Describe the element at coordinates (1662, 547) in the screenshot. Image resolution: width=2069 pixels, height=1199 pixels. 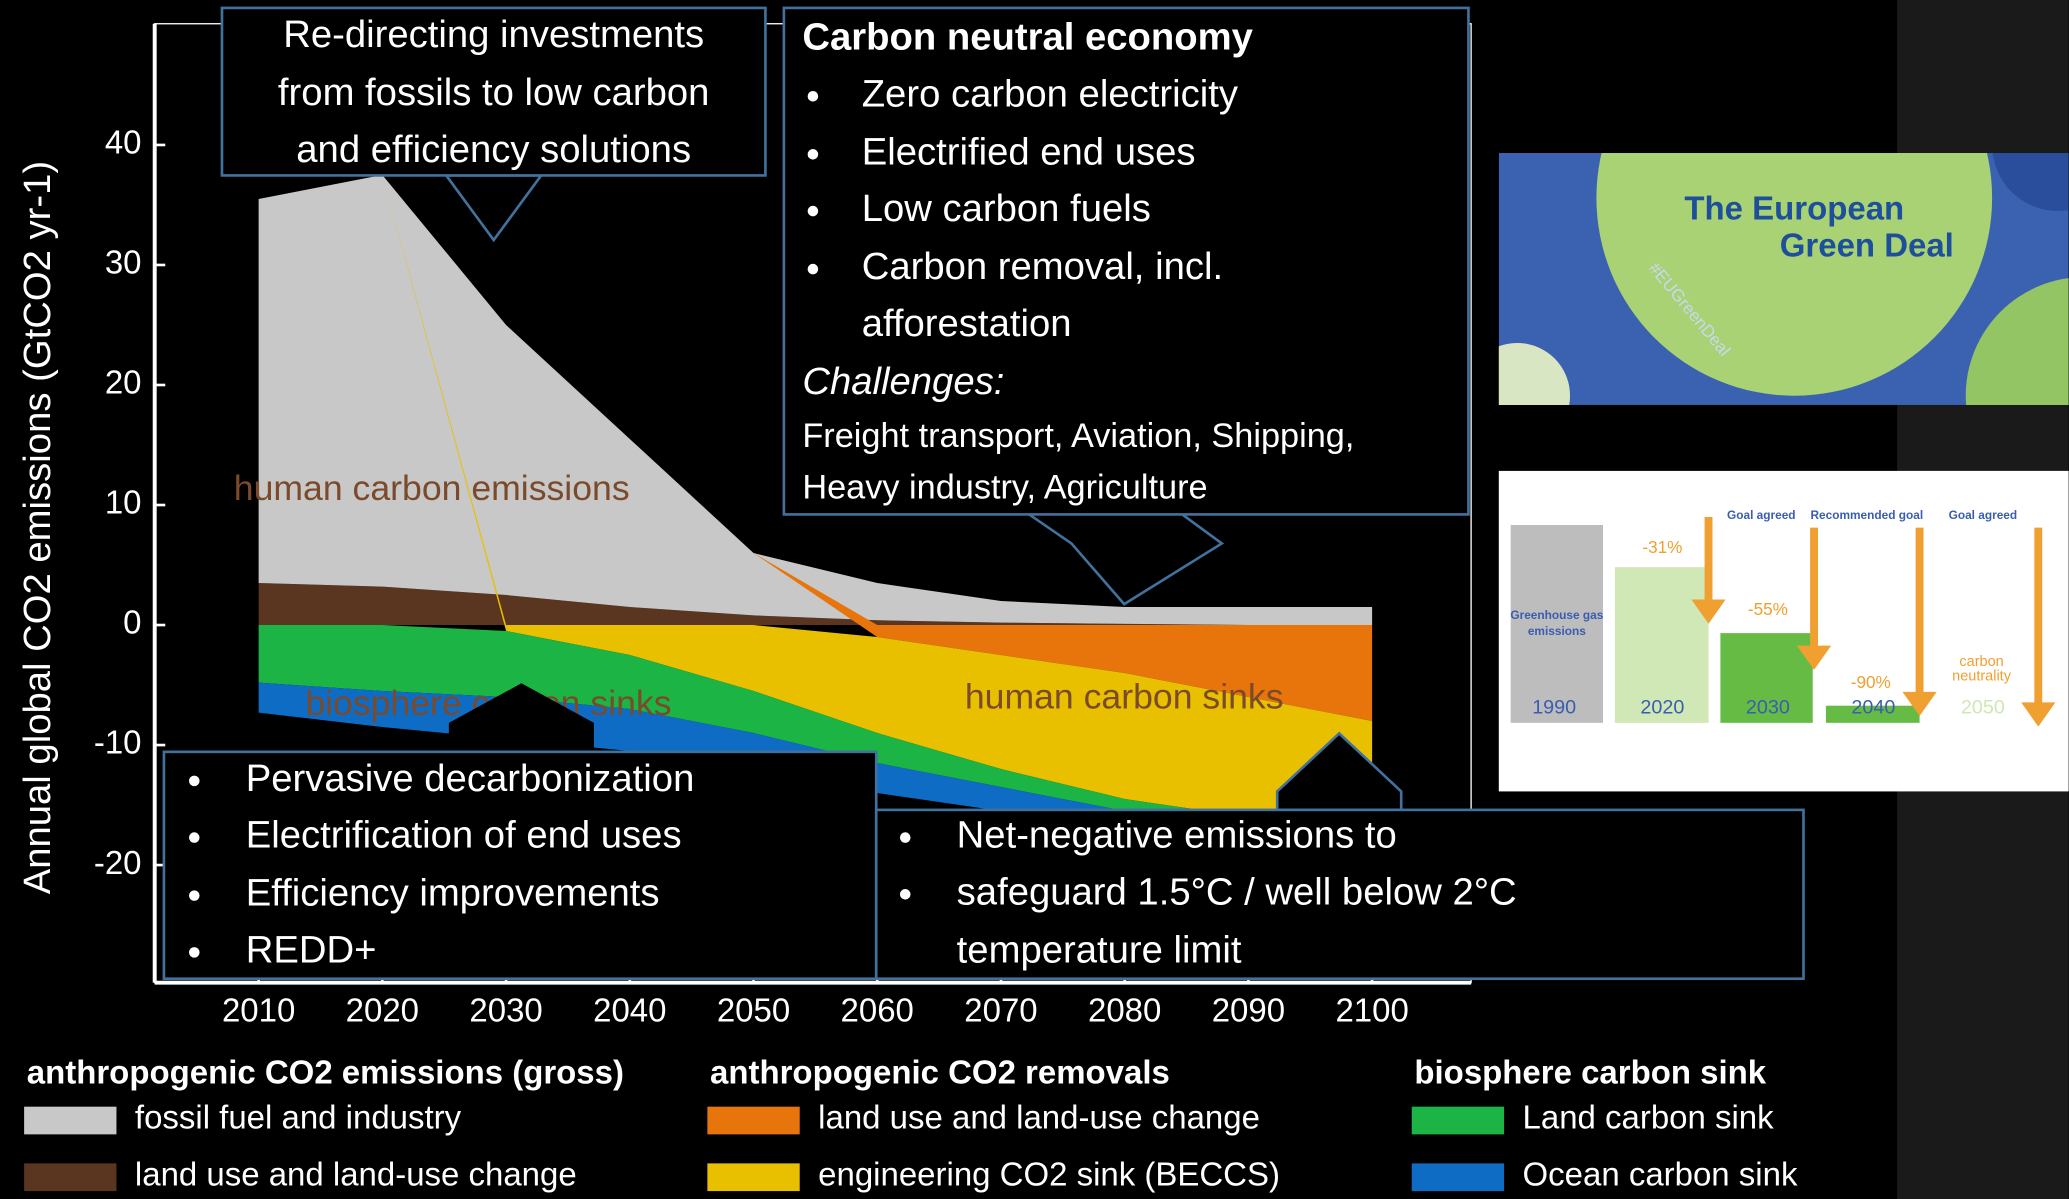
I see `target-reduction: -31%` at that location.